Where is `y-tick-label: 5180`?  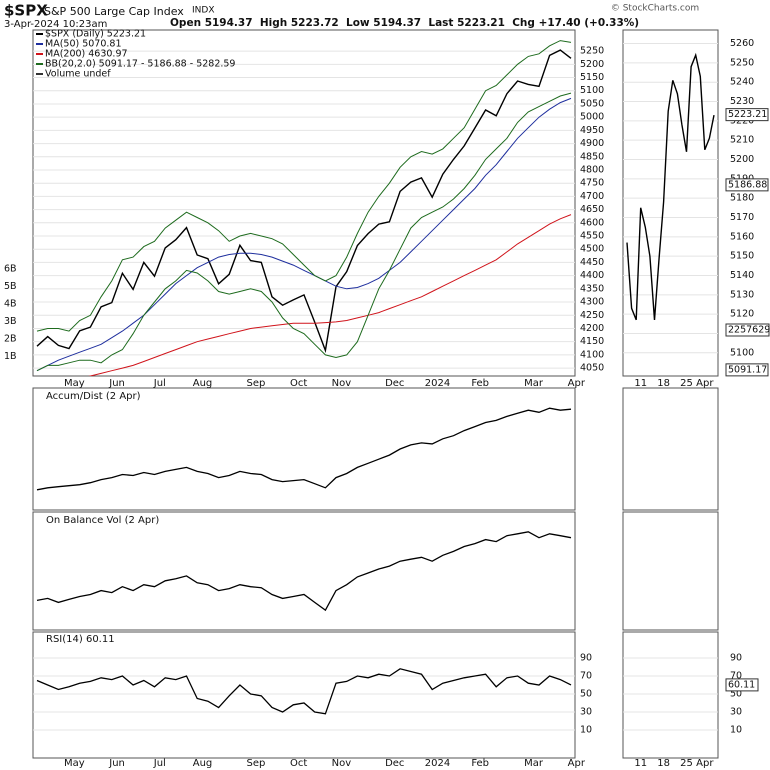
y-tick-label: 5180 is located at coordinates (742, 198).